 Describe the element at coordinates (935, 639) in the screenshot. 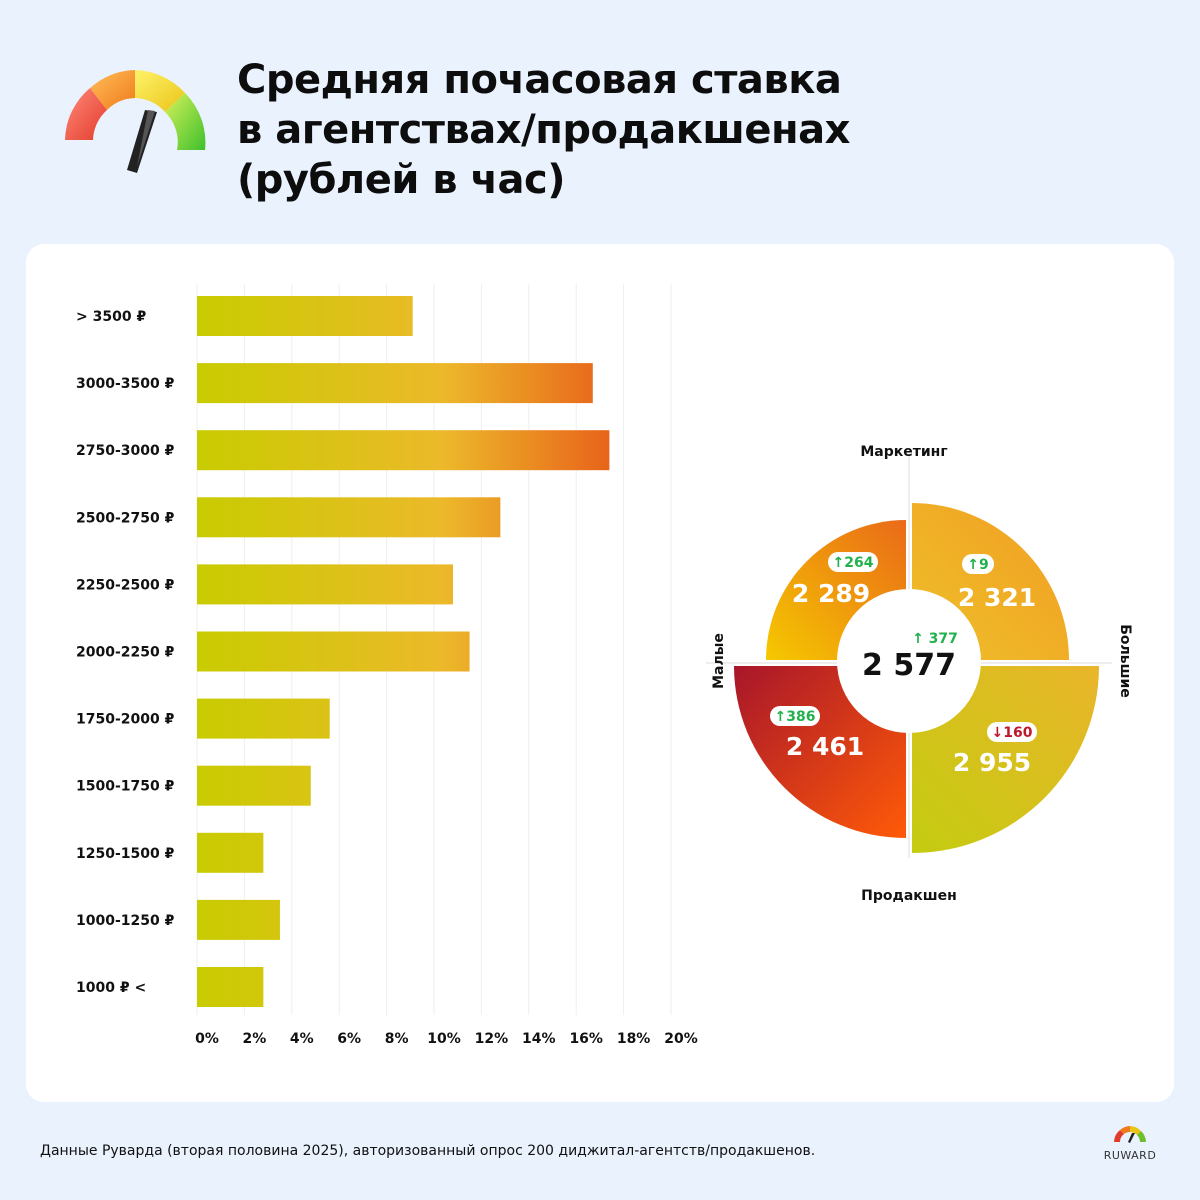

I see `center-delta: ↑ 377` at that location.